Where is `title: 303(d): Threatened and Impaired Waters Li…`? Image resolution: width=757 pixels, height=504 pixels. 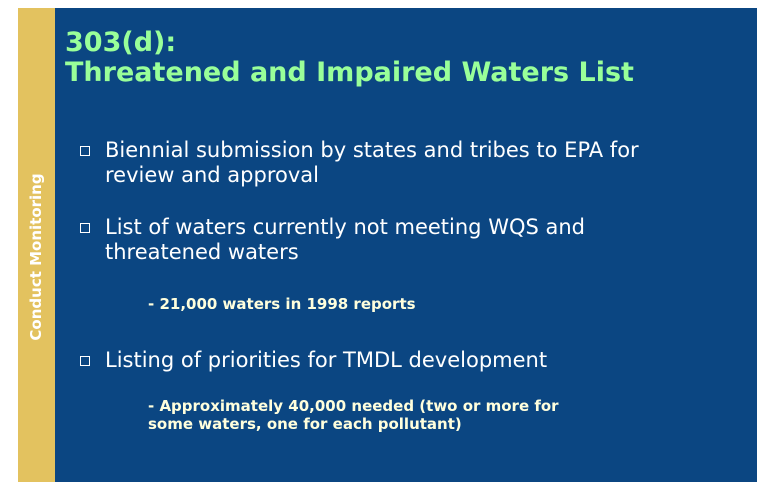
title: 303(d): Threatened and Impaired Waters Li… is located at coordinates (349, 58).